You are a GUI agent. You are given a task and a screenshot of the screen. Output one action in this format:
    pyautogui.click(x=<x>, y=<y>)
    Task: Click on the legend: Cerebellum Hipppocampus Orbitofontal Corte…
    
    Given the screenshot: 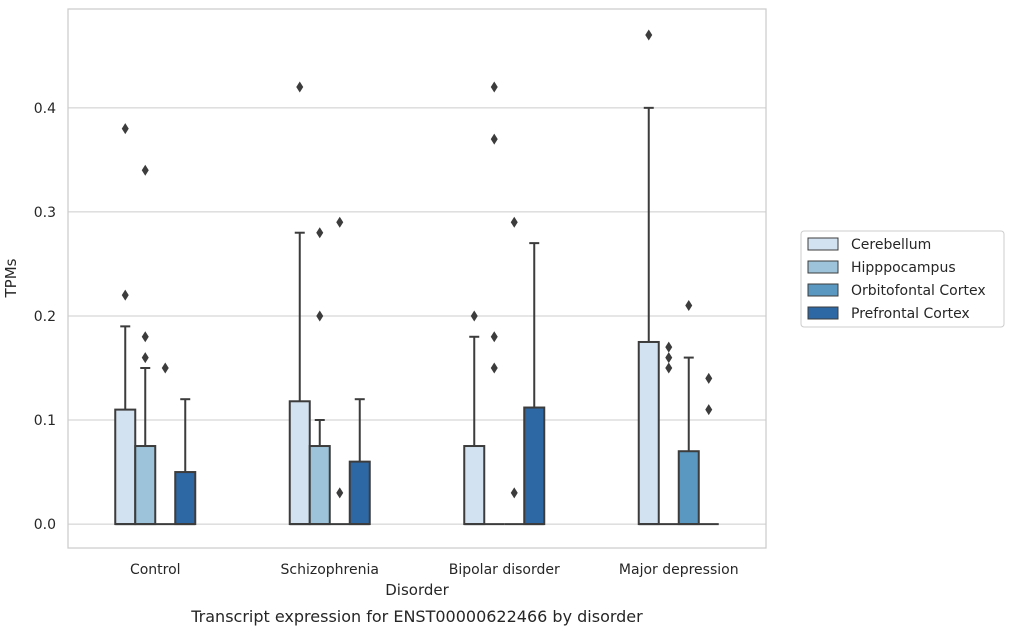 What is the action you would take?
    pyautogui.click(x=902, y=279)
    